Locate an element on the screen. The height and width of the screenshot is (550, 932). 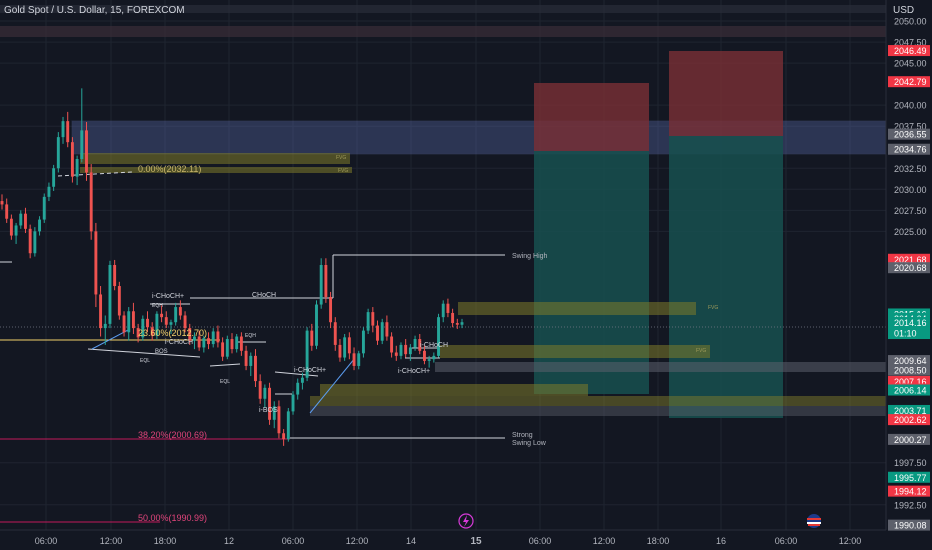
price-label: 2046.49 is located at coordinates (909, 51).